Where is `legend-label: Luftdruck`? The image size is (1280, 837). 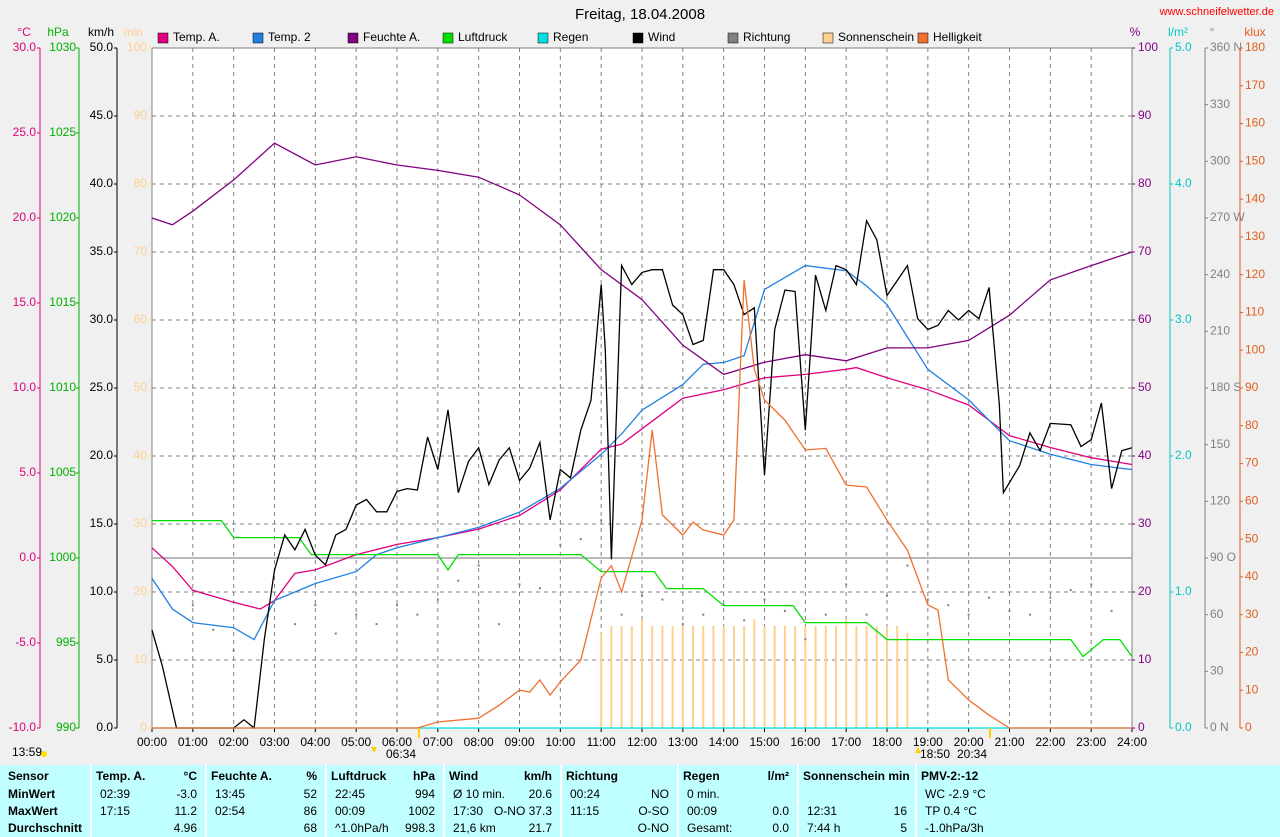
legend-label: Luftdruck is located at coordinates (483, 37).